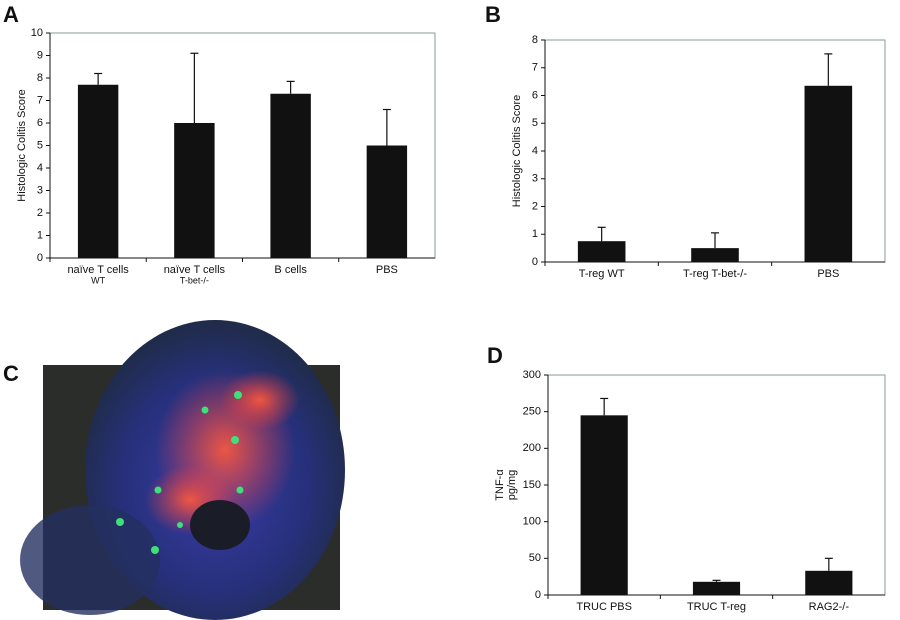  Describe the element at coordinates (532, 448) in the screenshot. I see `y-tick-label: 200` at that location.